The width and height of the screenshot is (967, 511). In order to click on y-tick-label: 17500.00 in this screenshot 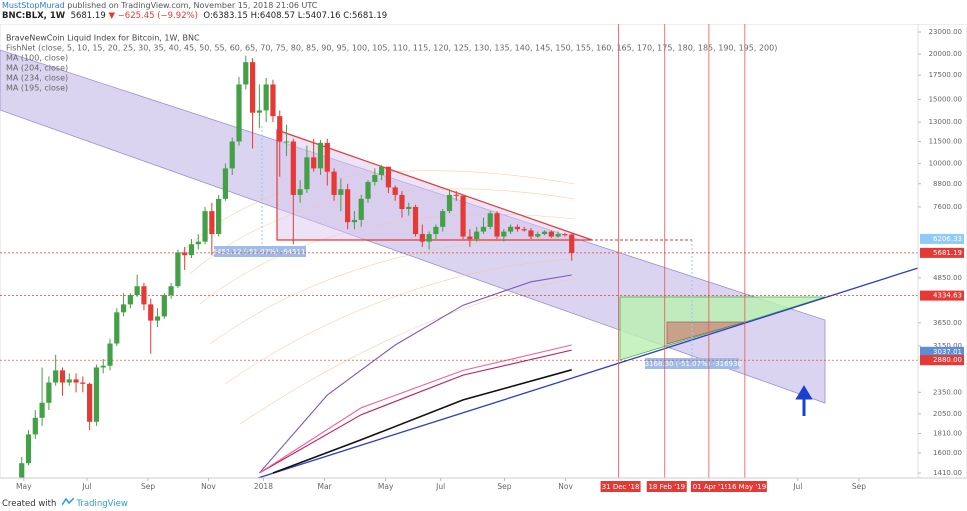, I will do `click(945, 75)`.